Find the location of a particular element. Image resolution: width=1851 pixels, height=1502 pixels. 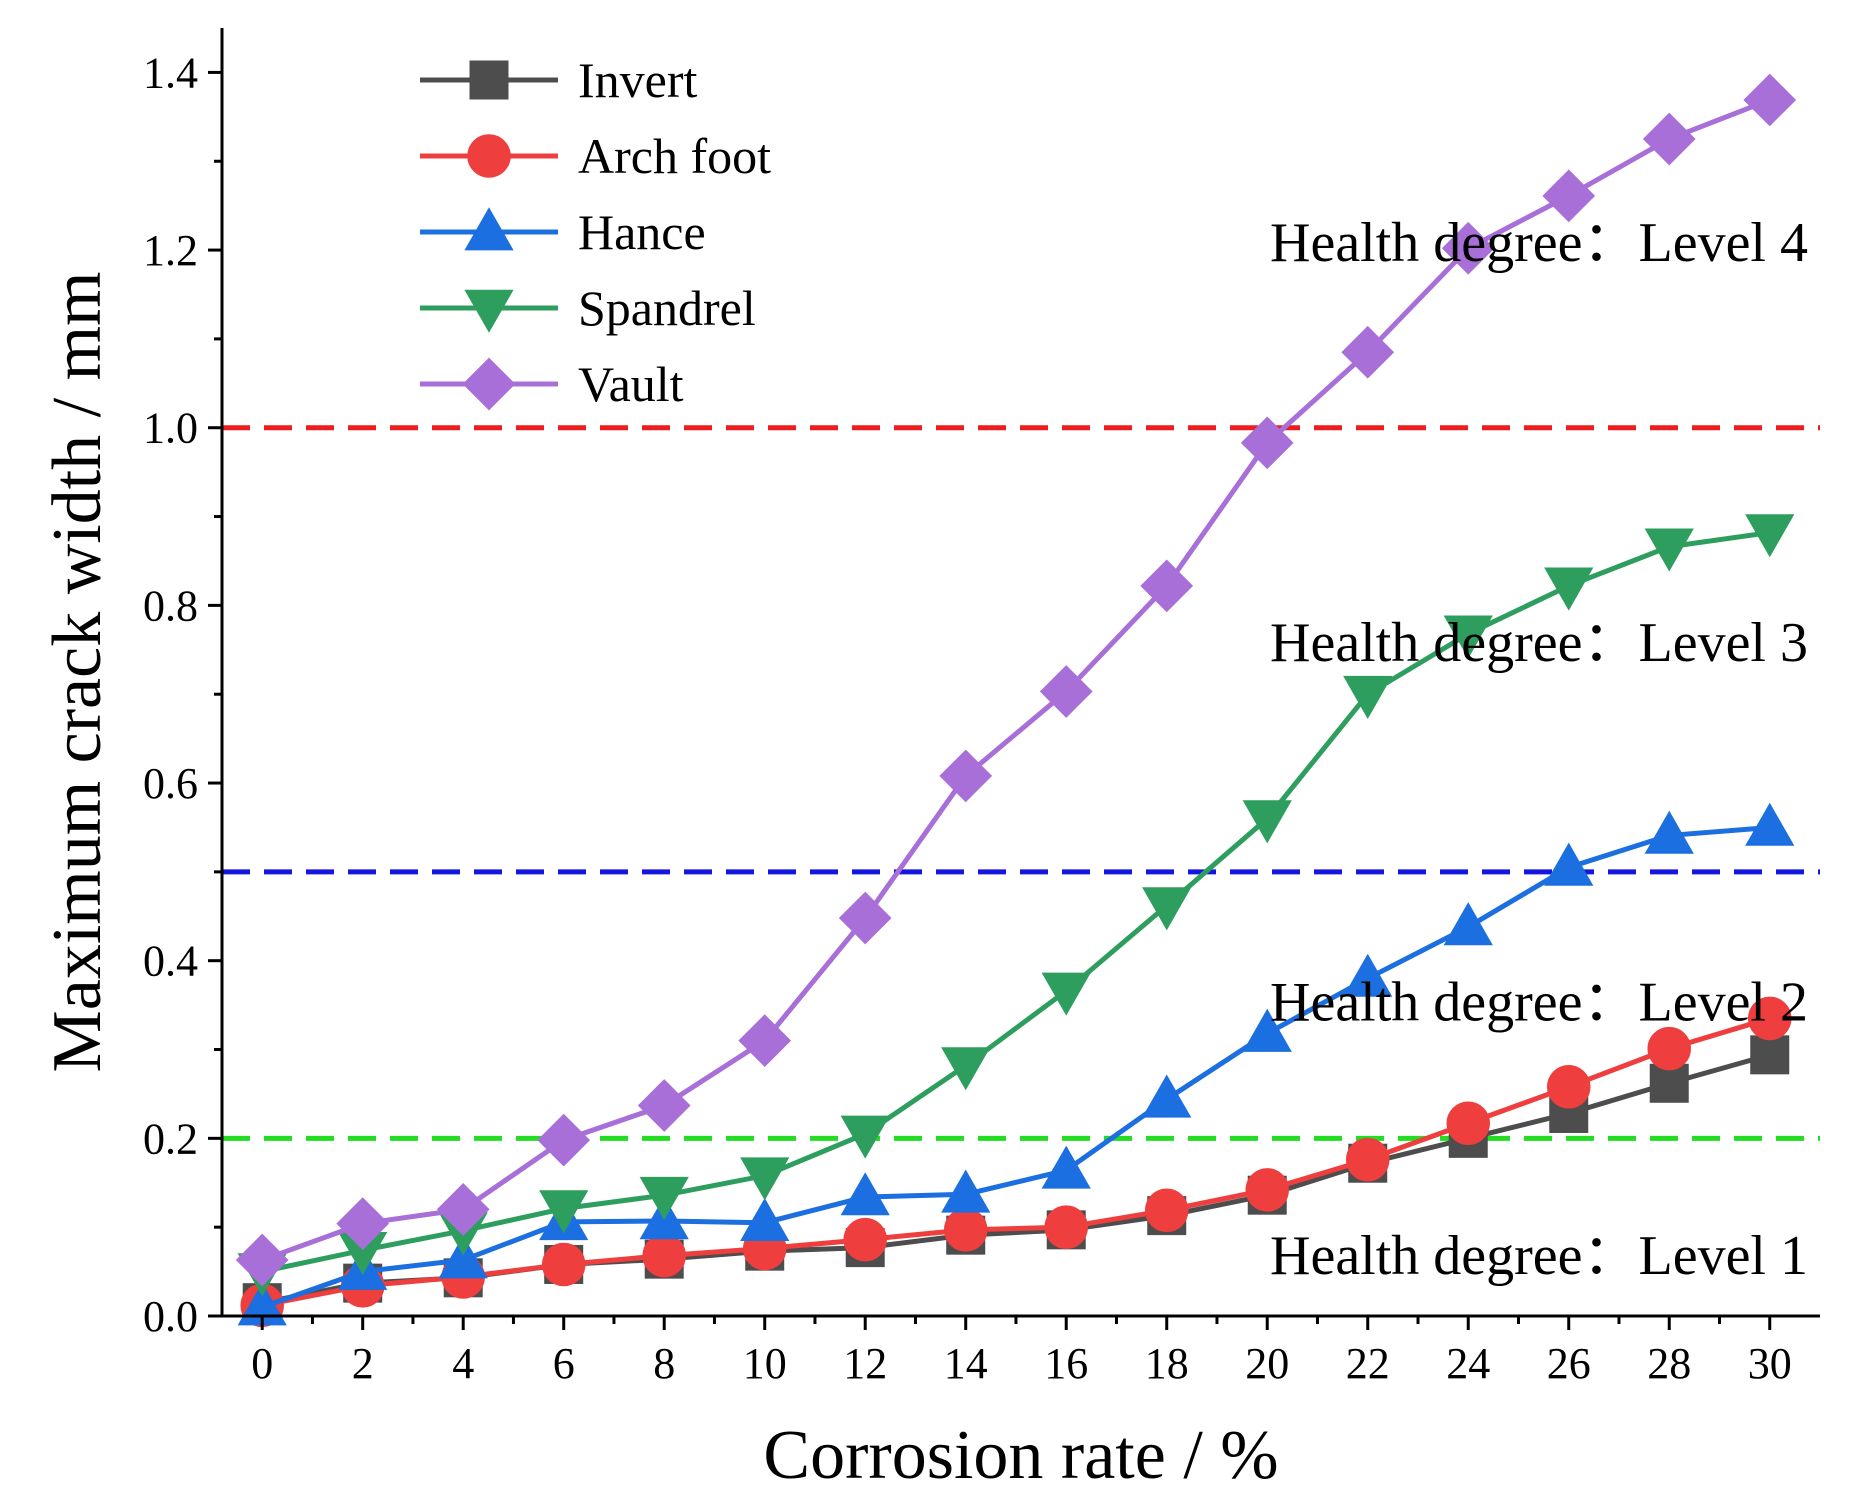

x-tick-label: 26 is located at coordinates (1569, 1363).